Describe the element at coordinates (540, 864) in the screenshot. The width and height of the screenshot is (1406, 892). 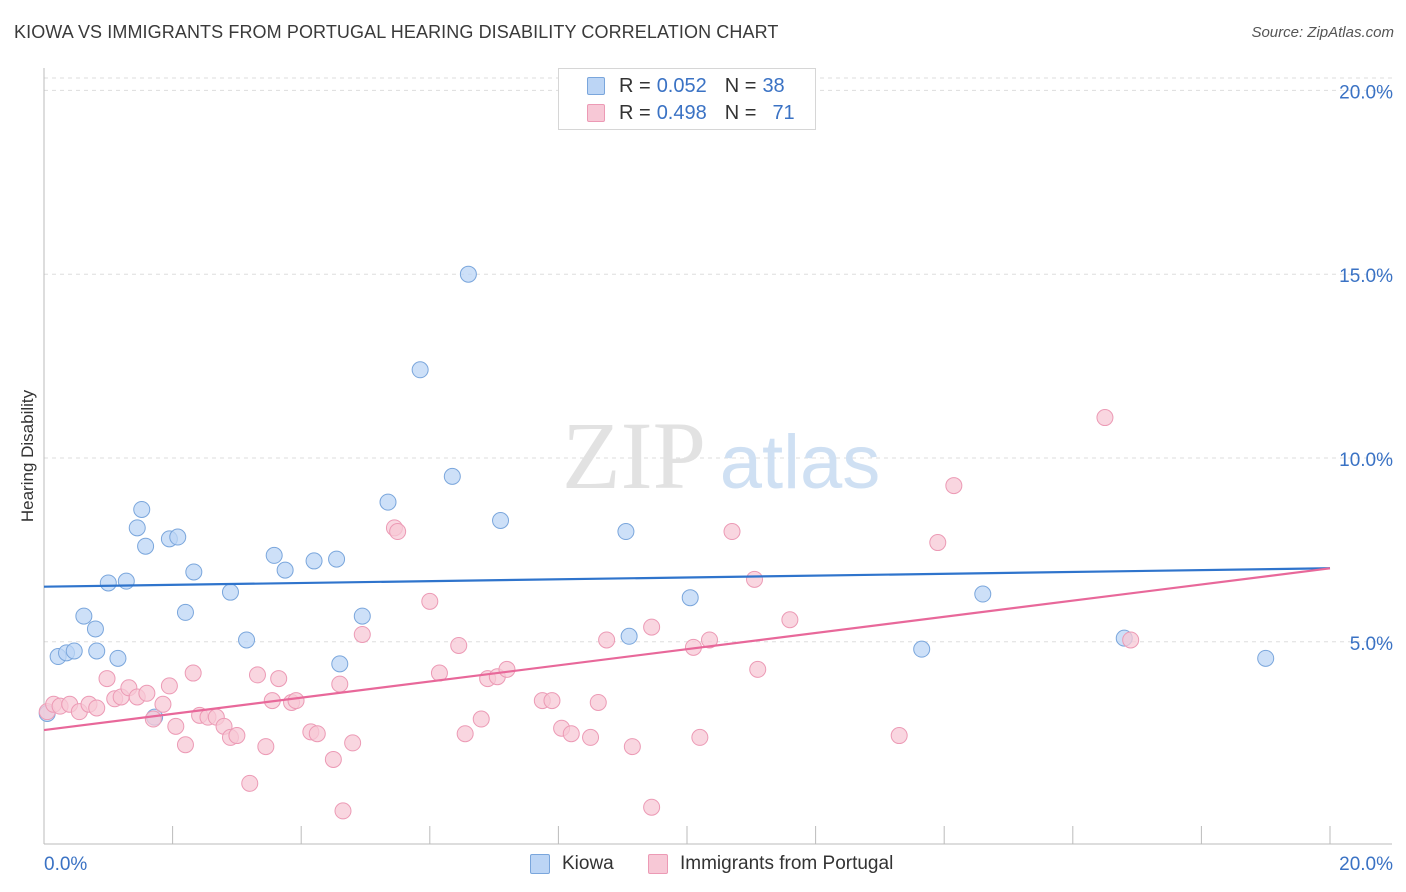
I see `bottom-swatch-kiowa` at that location.